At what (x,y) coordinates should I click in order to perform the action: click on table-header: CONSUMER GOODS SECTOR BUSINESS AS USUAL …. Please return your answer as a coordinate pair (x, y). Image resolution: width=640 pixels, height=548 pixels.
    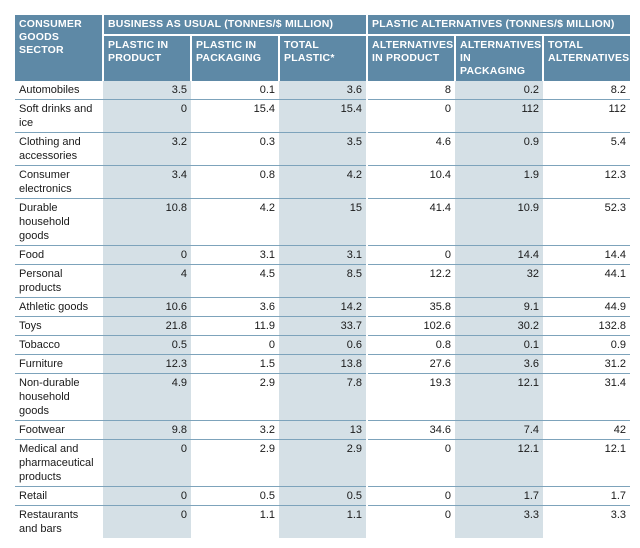
    Looking at the image, I should click on (323, 48).